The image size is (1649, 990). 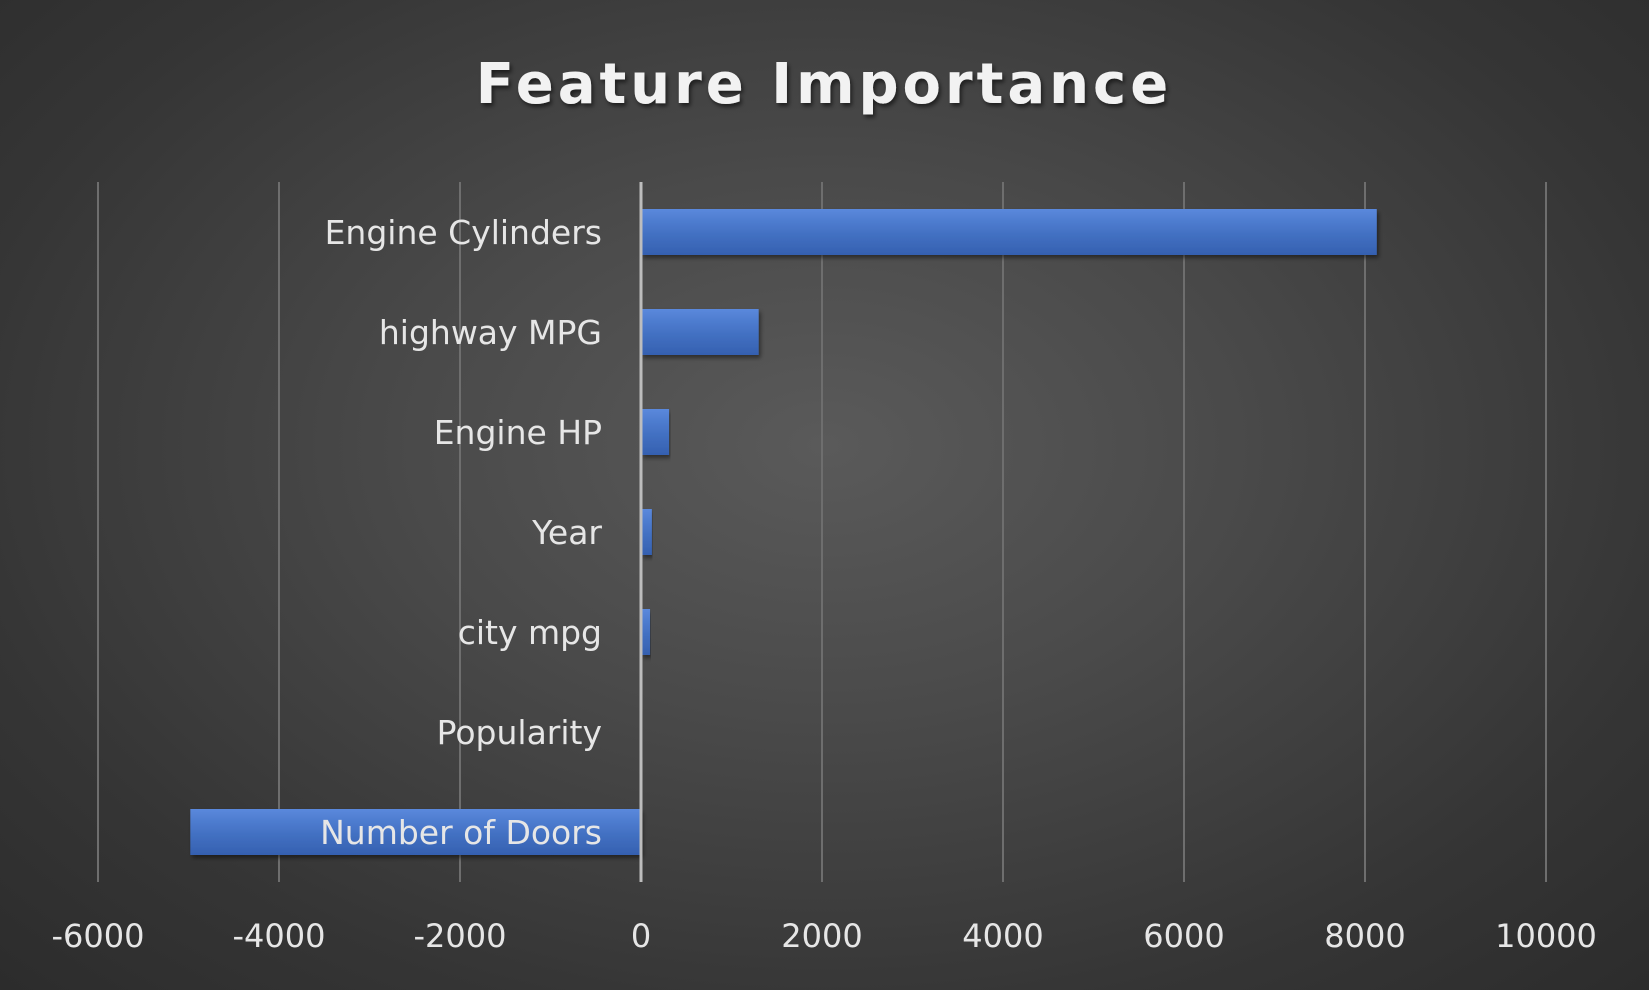 I want to click on category-label: Engine HP, so click(x=518, y=432).